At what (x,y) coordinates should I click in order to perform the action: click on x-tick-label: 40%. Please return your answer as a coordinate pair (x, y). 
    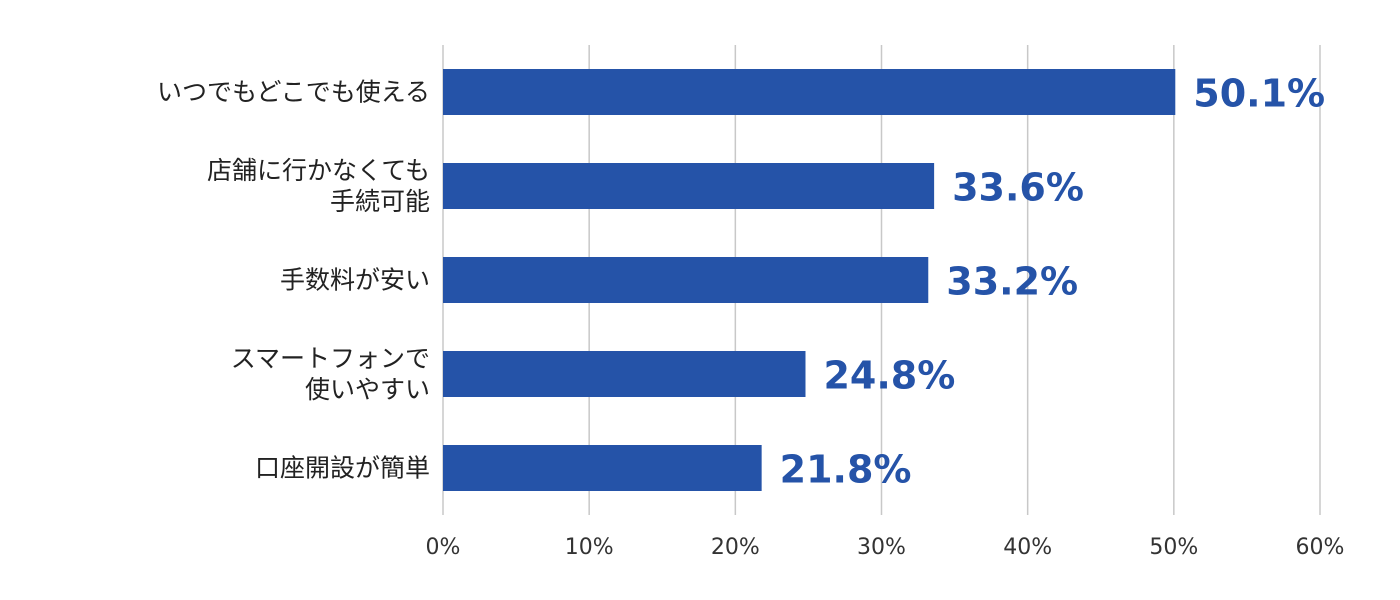
    Looking at the image, I should click on (1027, 547).